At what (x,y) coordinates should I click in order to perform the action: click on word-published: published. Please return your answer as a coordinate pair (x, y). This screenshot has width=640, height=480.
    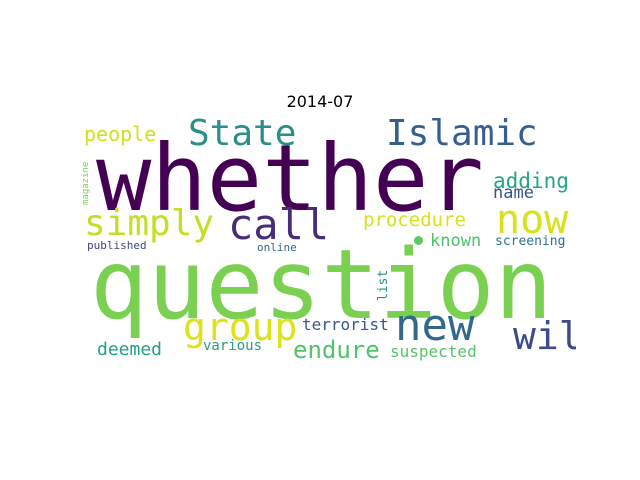
    Looking at the image, I should click on (117, 245).